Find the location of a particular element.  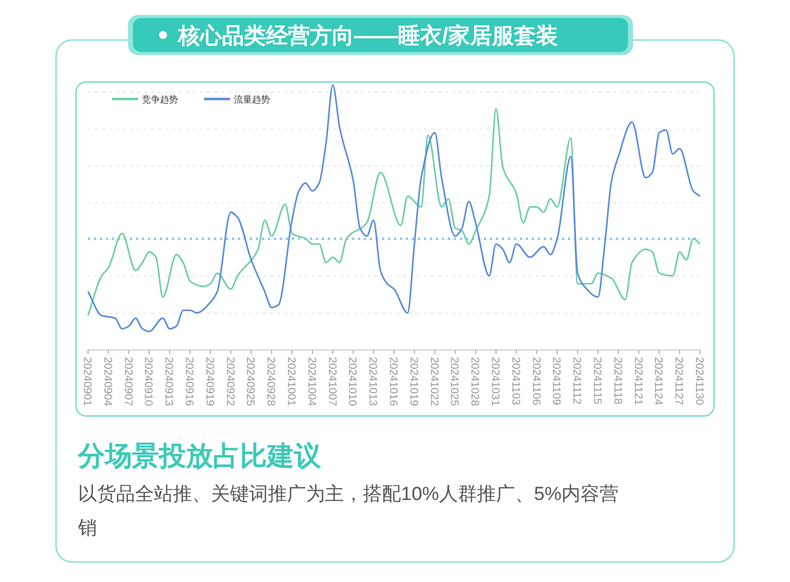

x-tick-label: 20241124 is located at coordinates (658, 381).